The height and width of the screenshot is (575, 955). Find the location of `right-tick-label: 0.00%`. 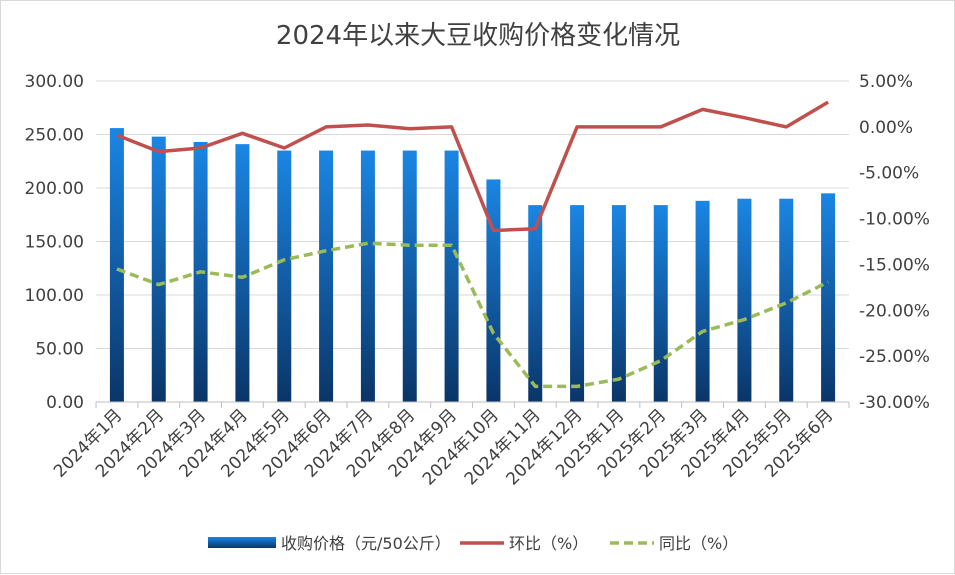

right-tick-label: 0.00% is located at coordinates (886, 128).